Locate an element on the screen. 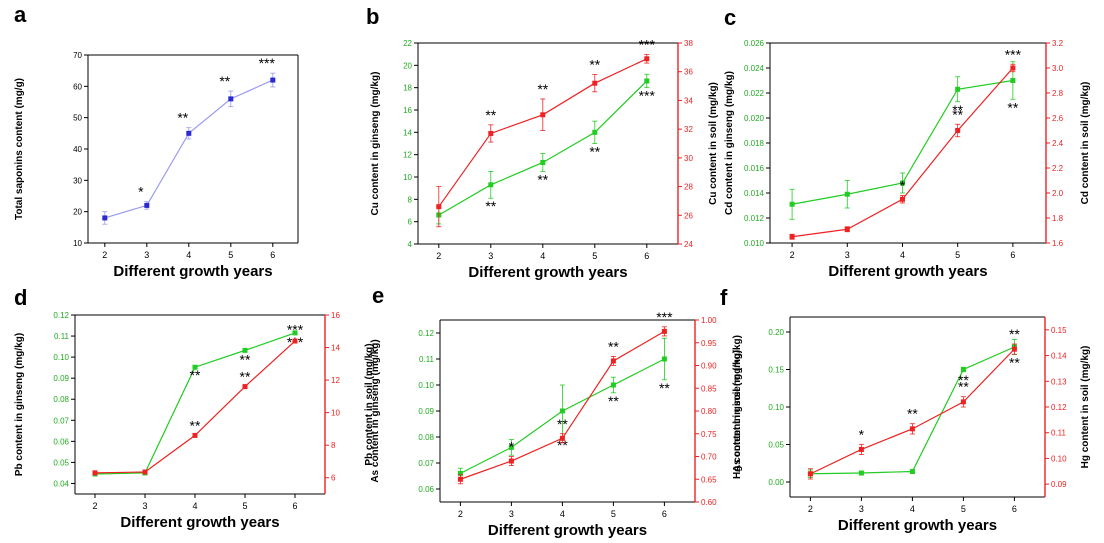 Image resolution: width=1104 pixels, height=543 pixels. y-tick-label-right: 0.80 is located at coordinates (709, 411).